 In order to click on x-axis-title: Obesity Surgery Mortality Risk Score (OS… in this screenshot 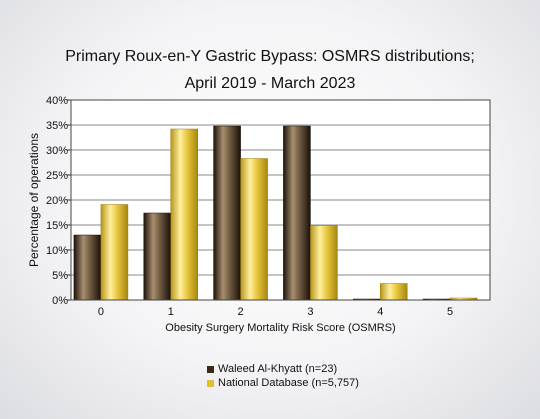, I will do `click(280, 328)`.